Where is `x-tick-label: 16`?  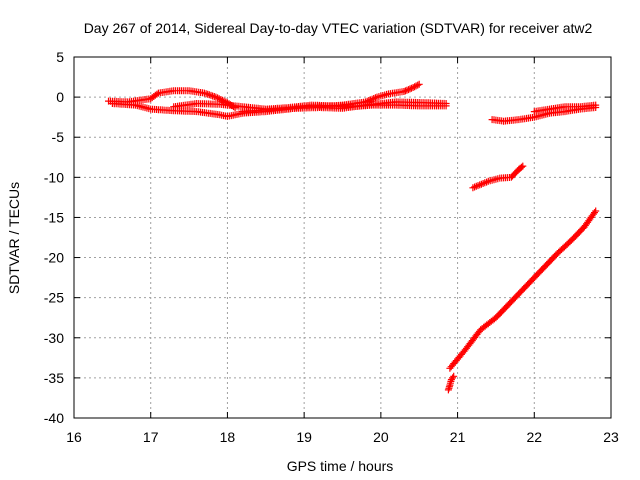 x-tick-label: 16 is located at coordinates (74, 437).